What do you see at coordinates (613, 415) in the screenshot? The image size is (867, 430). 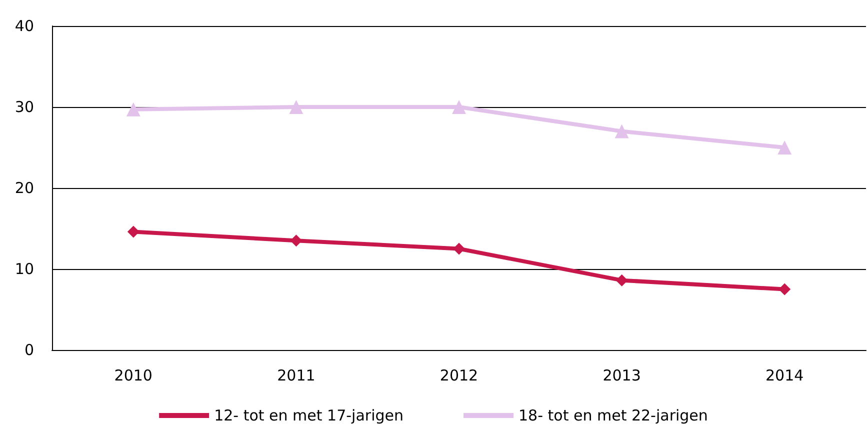 I see `legend-label: 18- tot en met 22-jarigen` at bounding box center [613, 415].